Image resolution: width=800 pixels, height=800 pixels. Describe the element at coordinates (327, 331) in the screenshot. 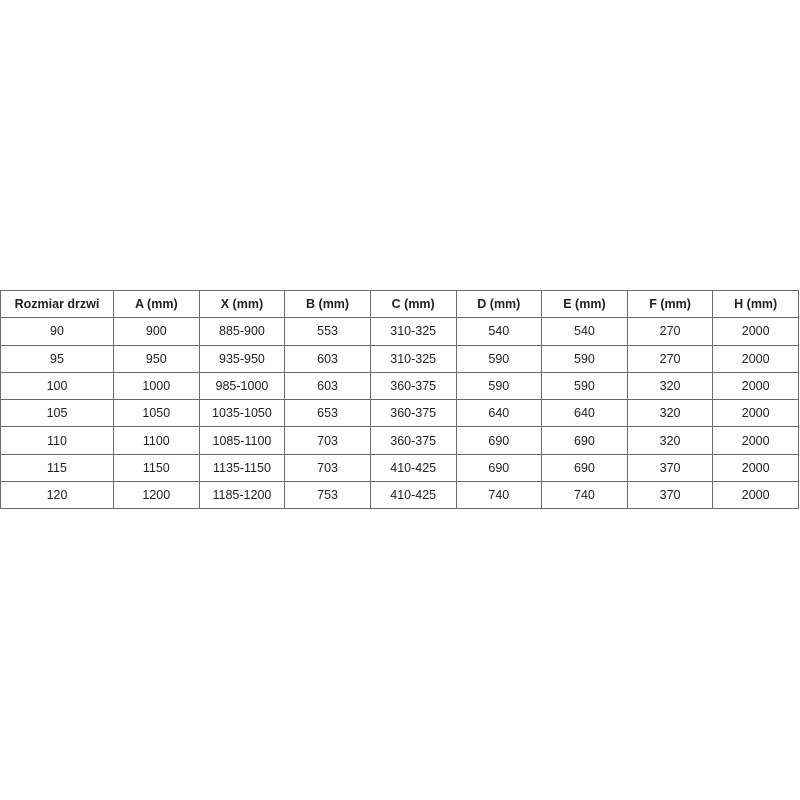

I see `table-cell: 553` at that location.